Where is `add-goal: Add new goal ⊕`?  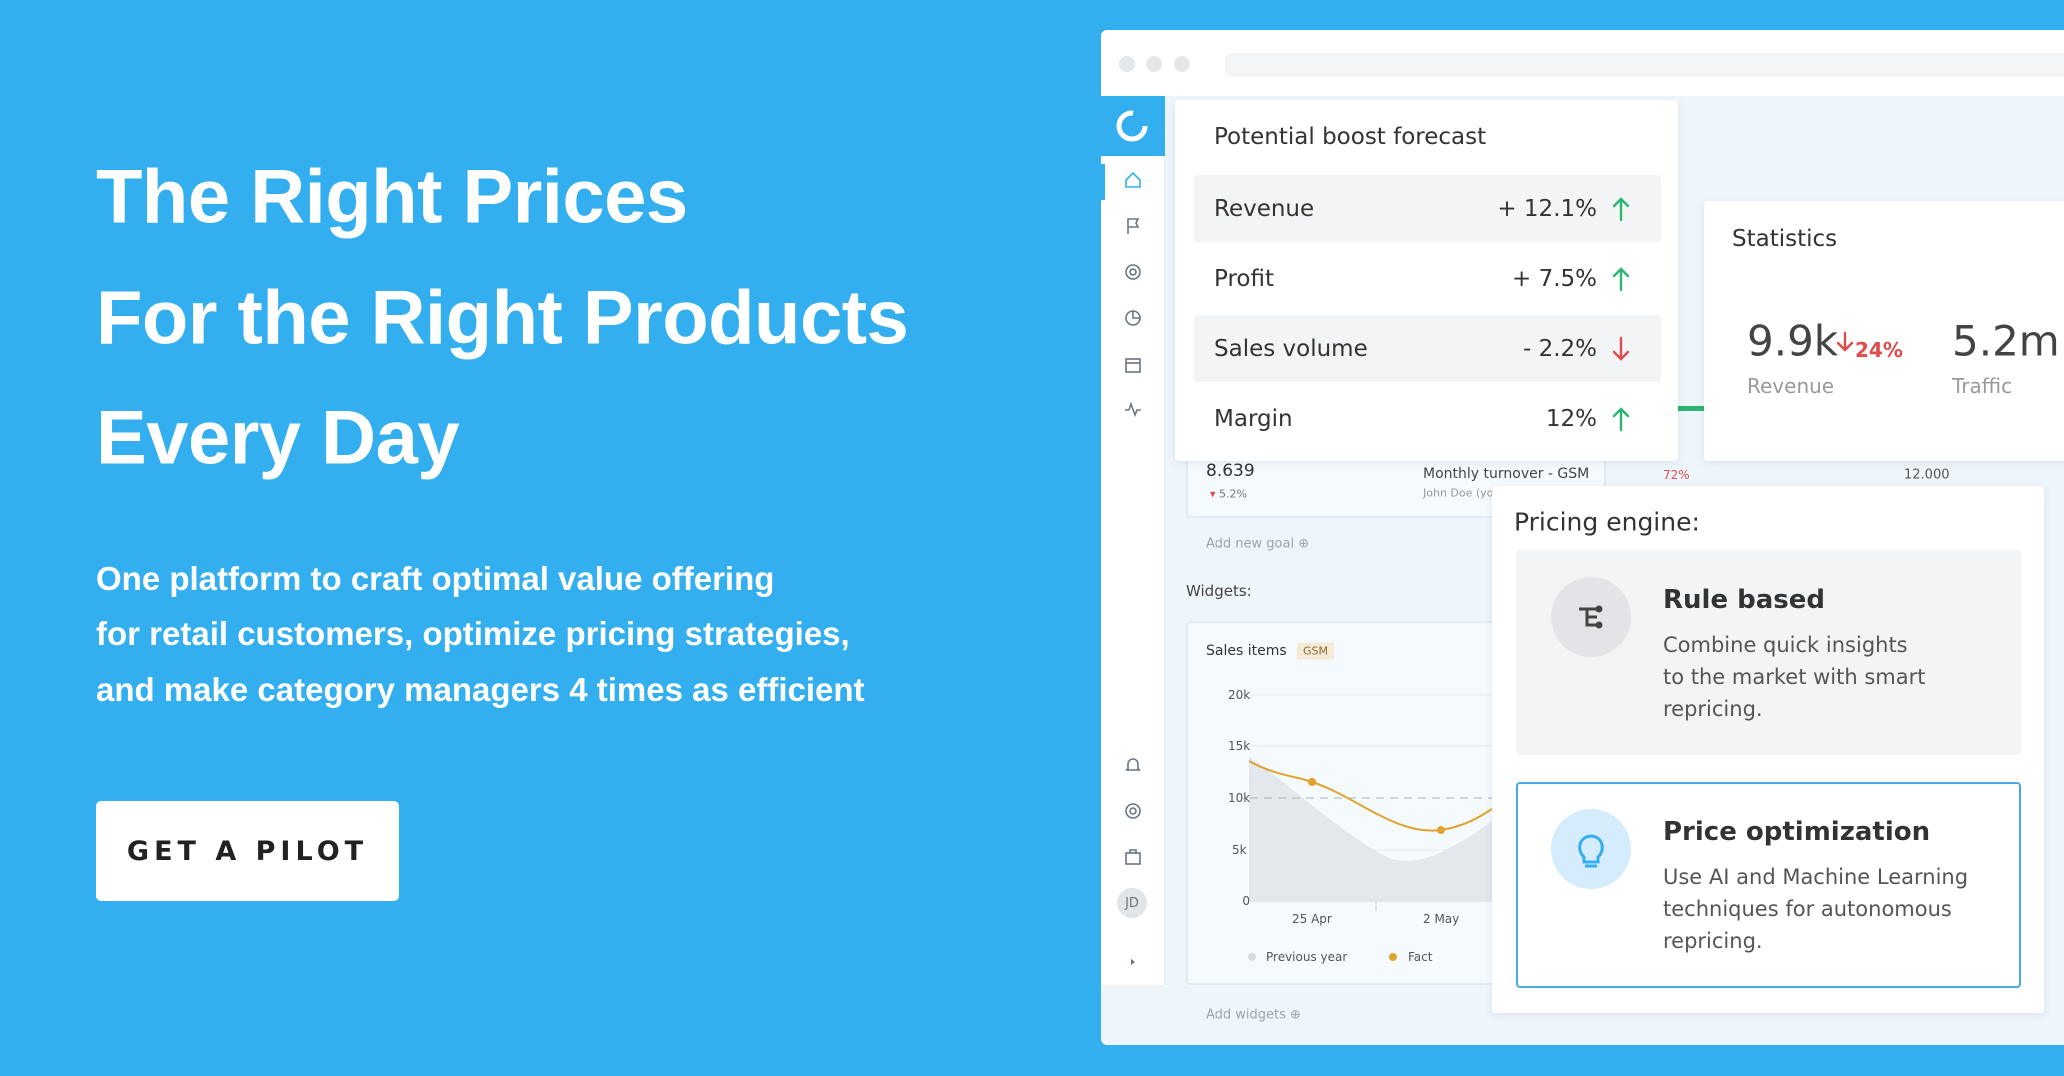
add-goal: Add new goal ⊕ is located at coordinates (1258, 544).